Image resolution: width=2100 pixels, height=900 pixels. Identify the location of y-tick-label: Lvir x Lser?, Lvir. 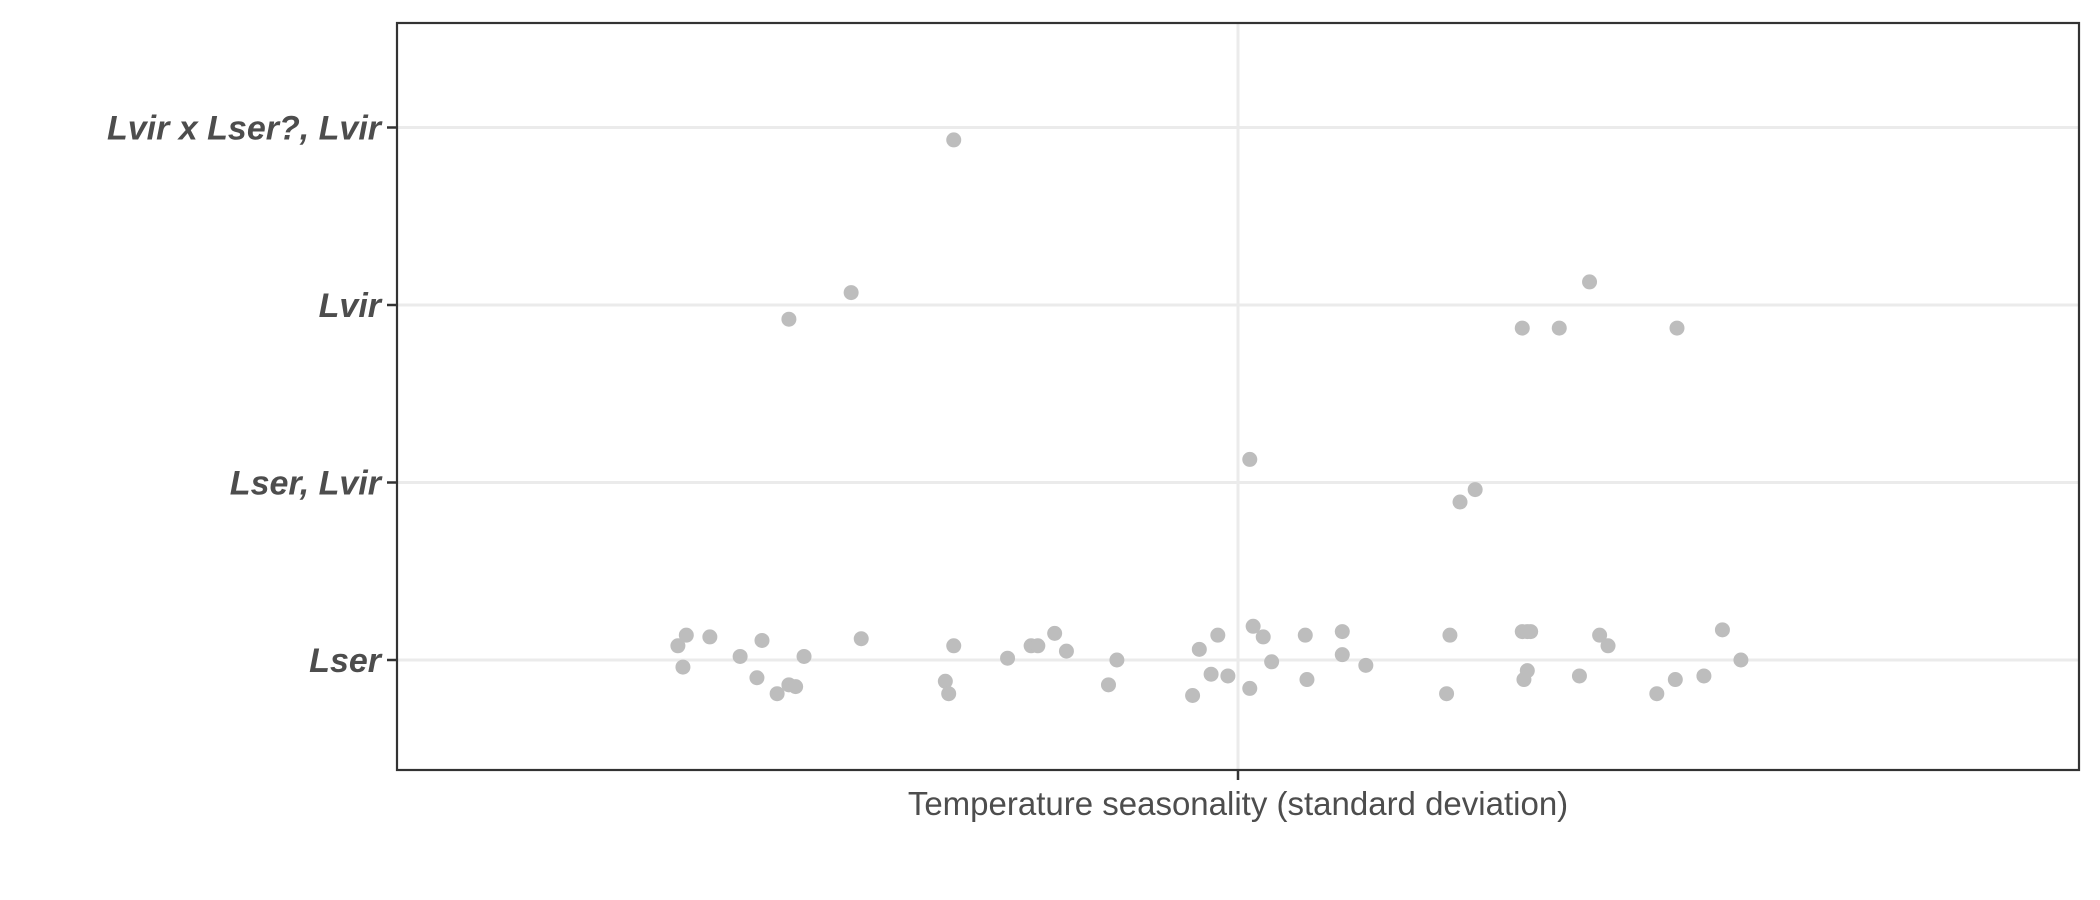
(245, 129).